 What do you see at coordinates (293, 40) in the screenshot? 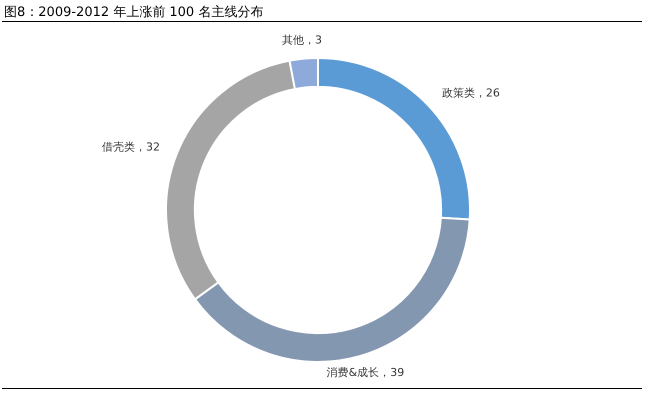
I see `slice-label: 其他` at bounding box center [293, 40].